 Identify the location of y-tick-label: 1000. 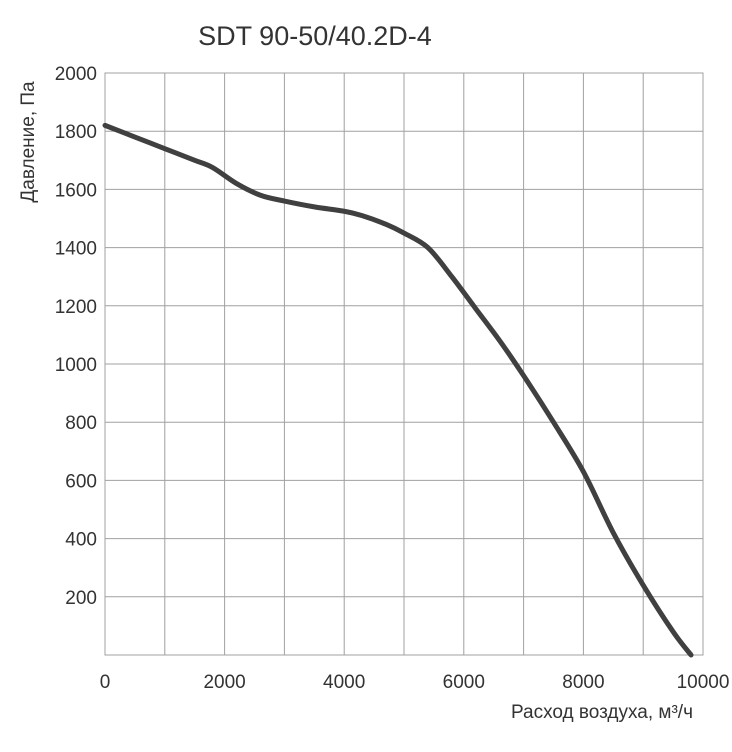
(76, 365).